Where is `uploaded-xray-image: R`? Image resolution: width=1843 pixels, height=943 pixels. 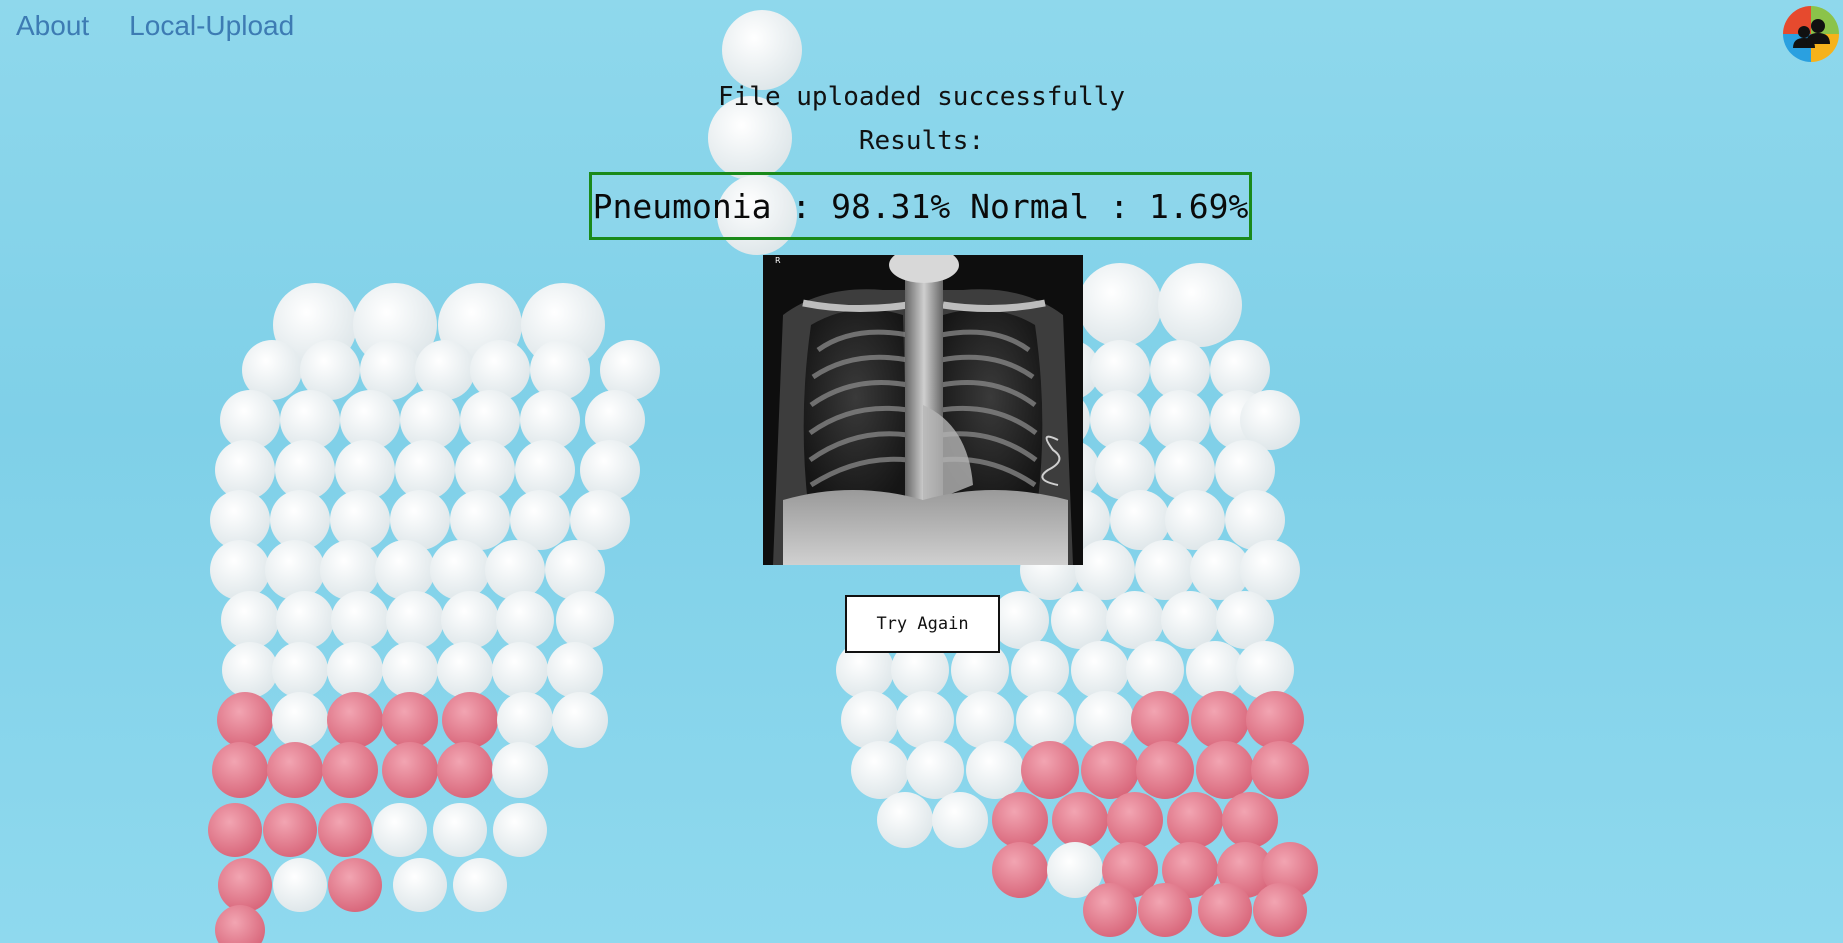
uploaded-xray-image: R is located at coordinates (923, 410).